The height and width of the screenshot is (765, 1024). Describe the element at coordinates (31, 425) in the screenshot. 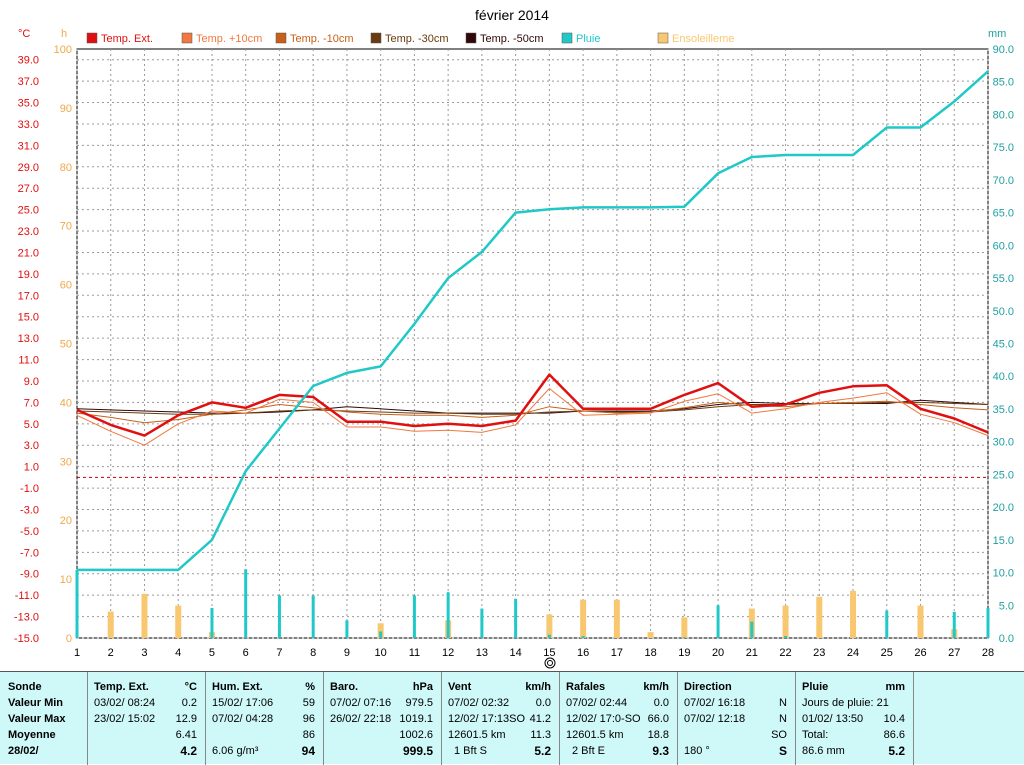

I see `temp-tick-label: 5.0` at that location.